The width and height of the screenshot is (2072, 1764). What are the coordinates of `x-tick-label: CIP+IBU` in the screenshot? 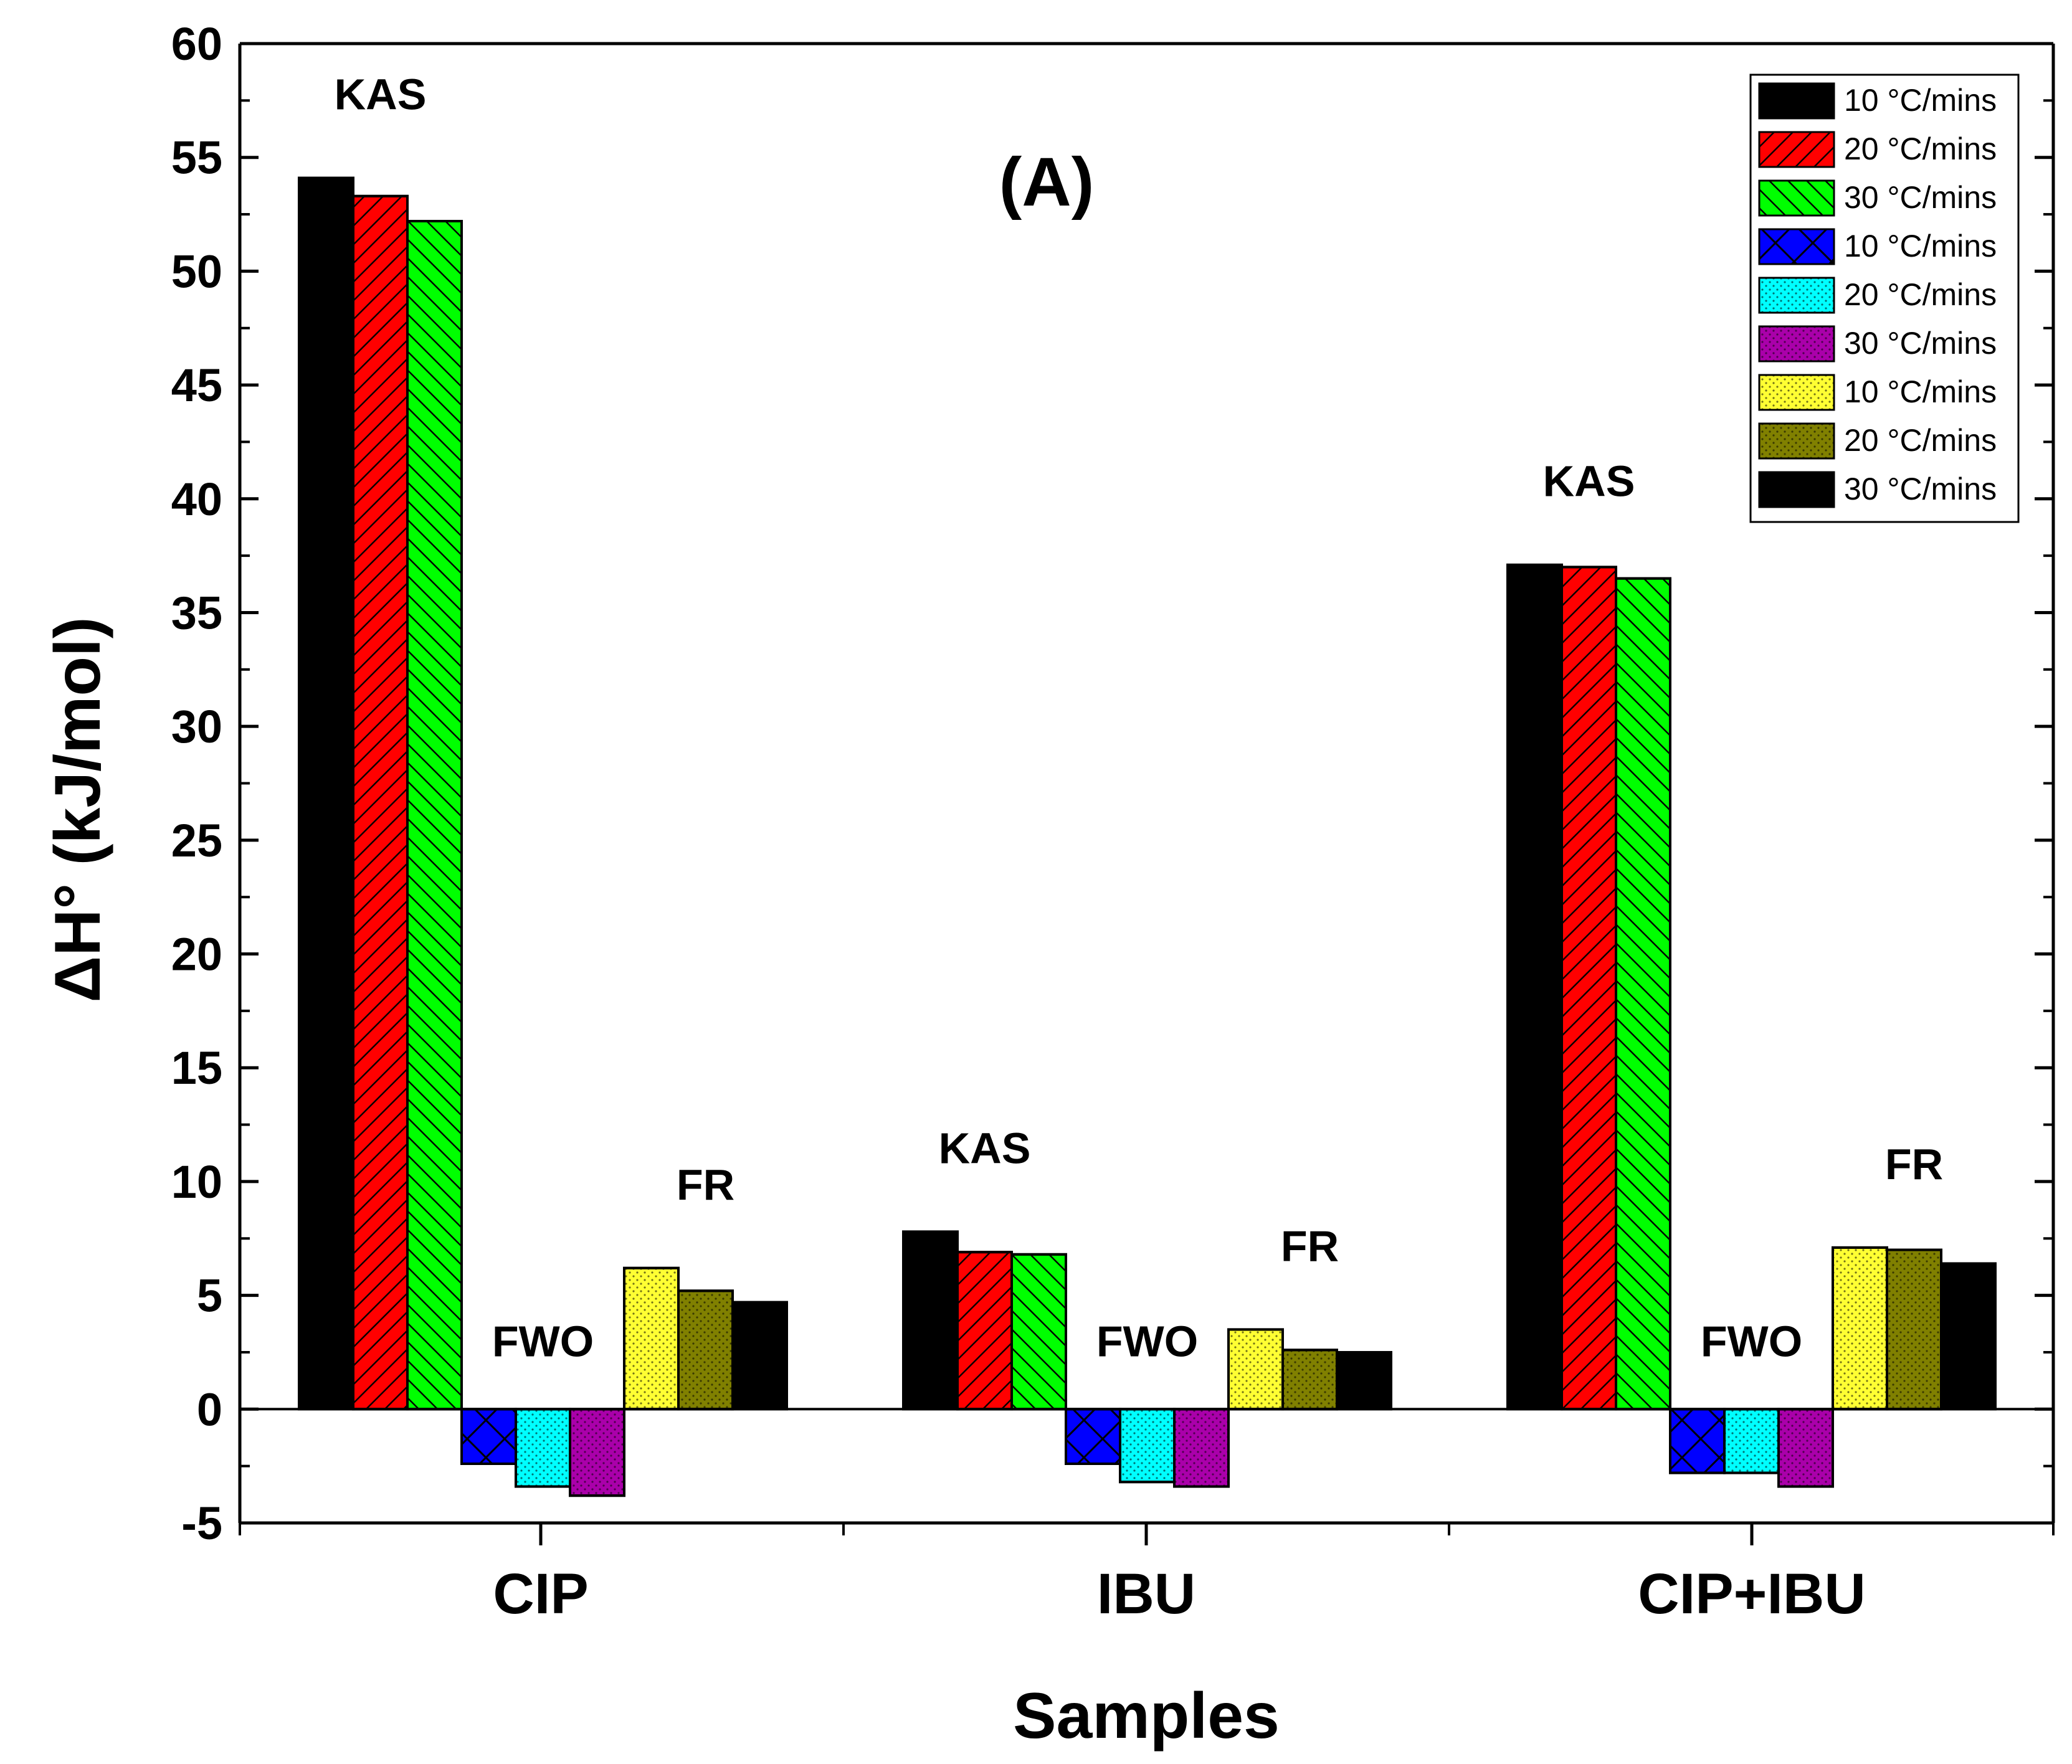 It's located at (1752, 1594).